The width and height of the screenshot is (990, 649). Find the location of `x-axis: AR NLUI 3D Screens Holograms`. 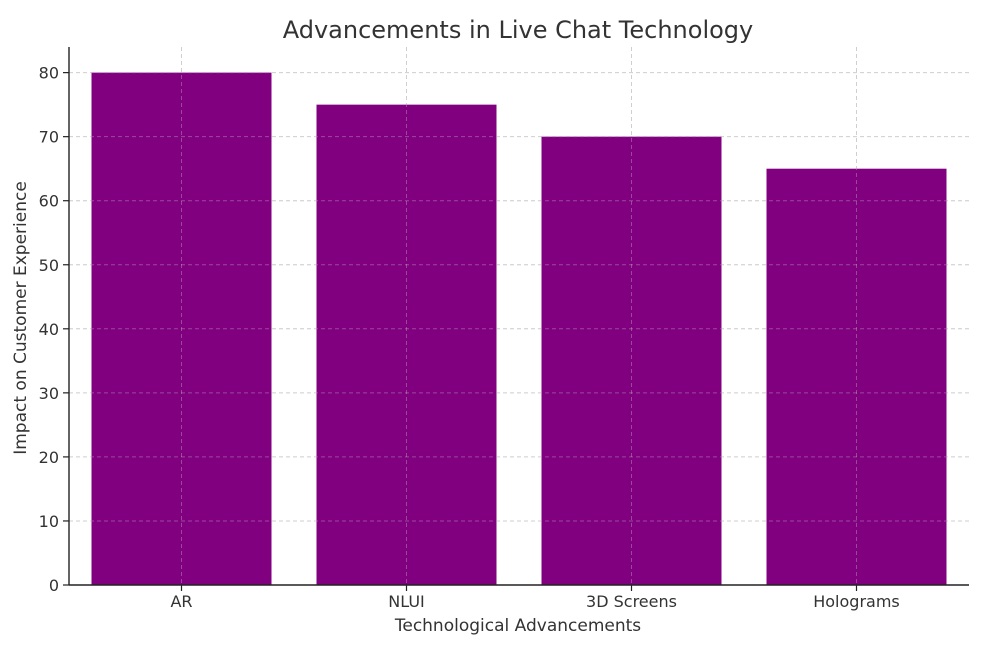

x-axis: AR NLUI 3D Screens Holograms is located at coordinates (519, 597).